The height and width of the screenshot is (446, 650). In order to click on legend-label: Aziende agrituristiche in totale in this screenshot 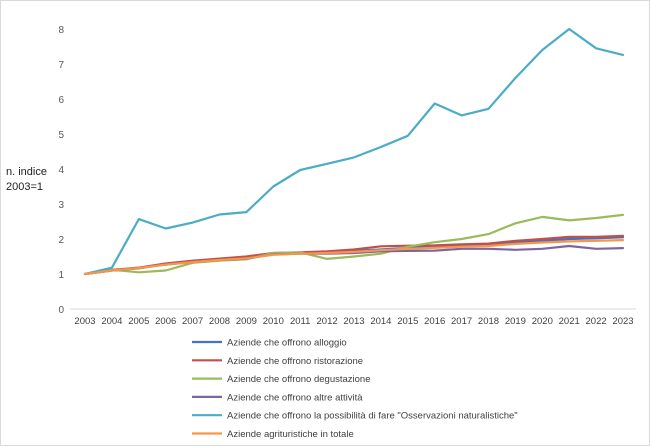, I will do `click(290, 434)`.